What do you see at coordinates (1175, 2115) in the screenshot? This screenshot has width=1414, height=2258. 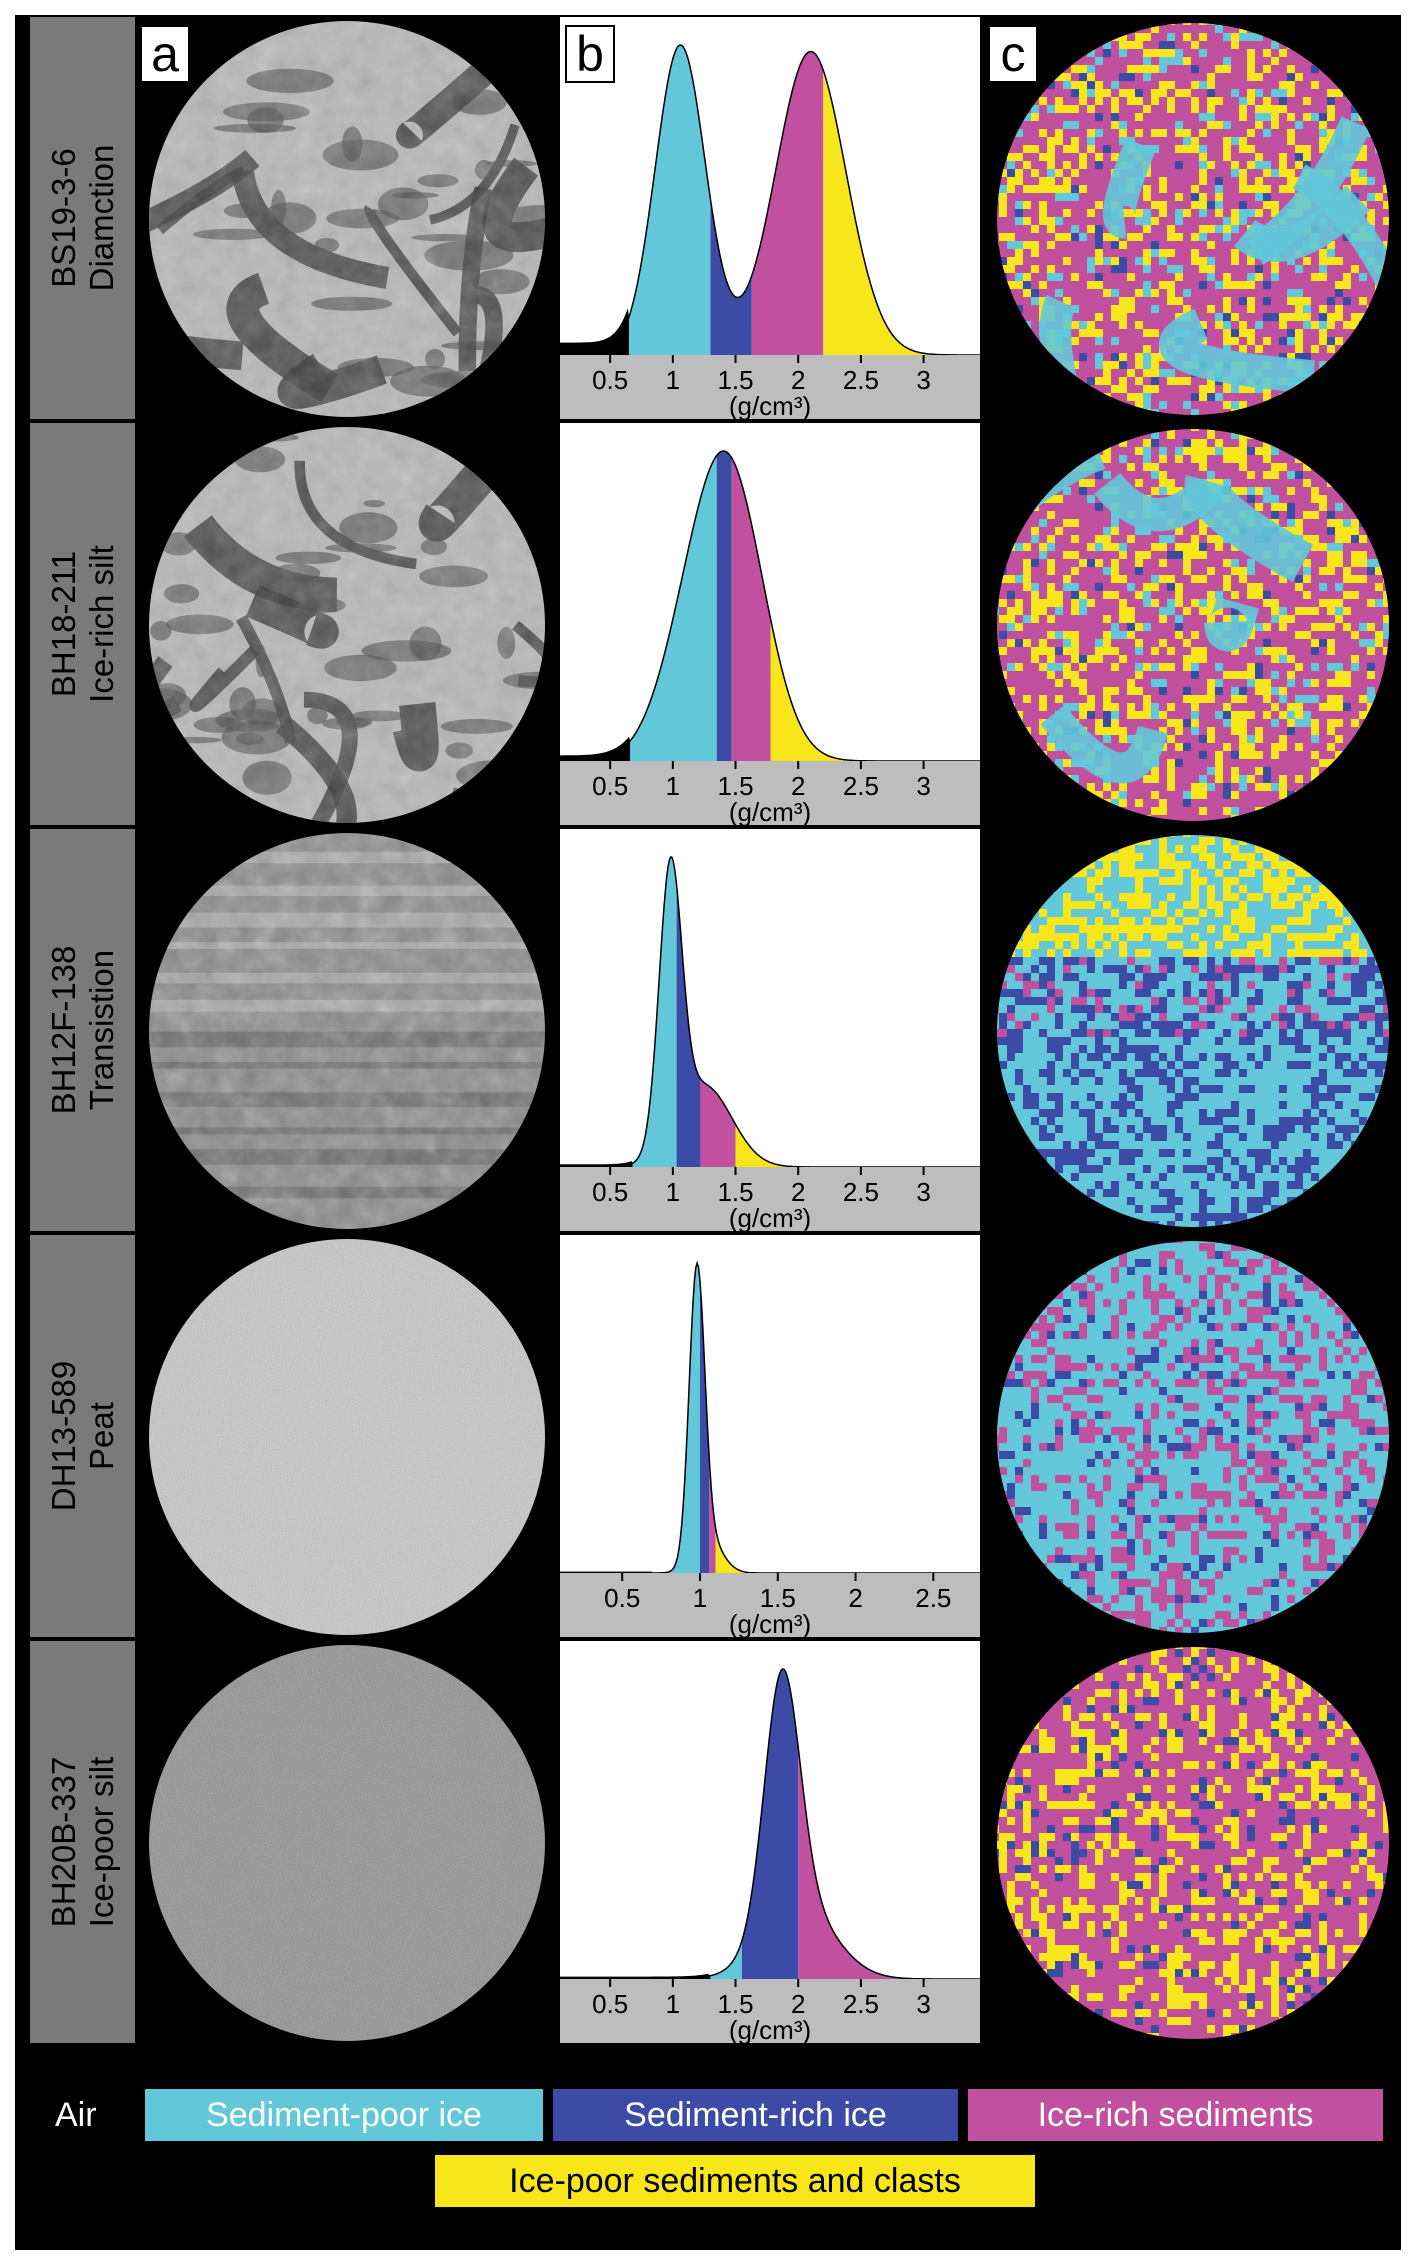 I see `legend-ice-rich-sediments: Ice-rich sediments` at bounding box center [1175, 2115].